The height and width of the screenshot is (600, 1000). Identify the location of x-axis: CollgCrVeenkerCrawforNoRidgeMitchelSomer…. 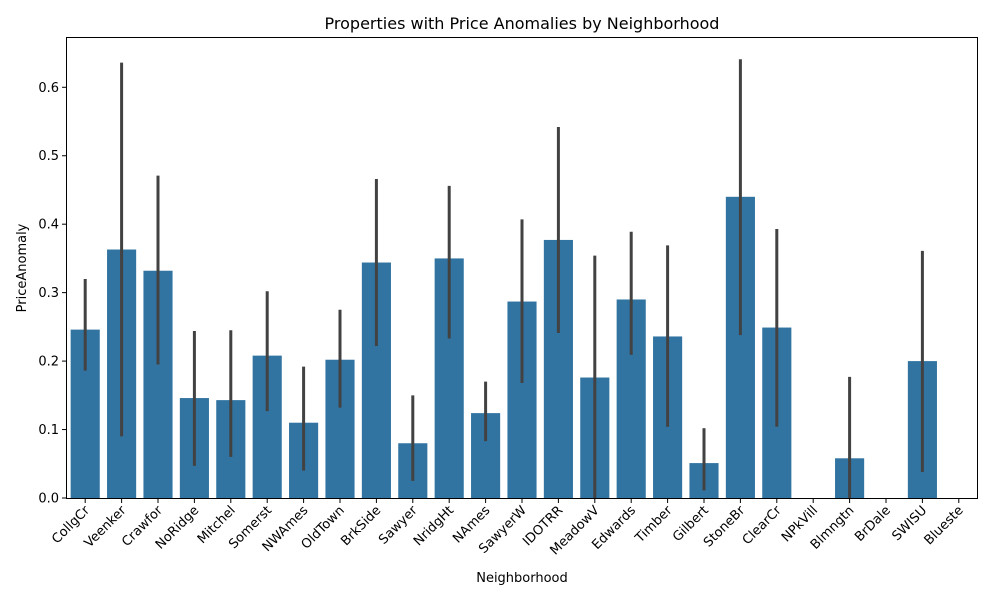
(508, 528).